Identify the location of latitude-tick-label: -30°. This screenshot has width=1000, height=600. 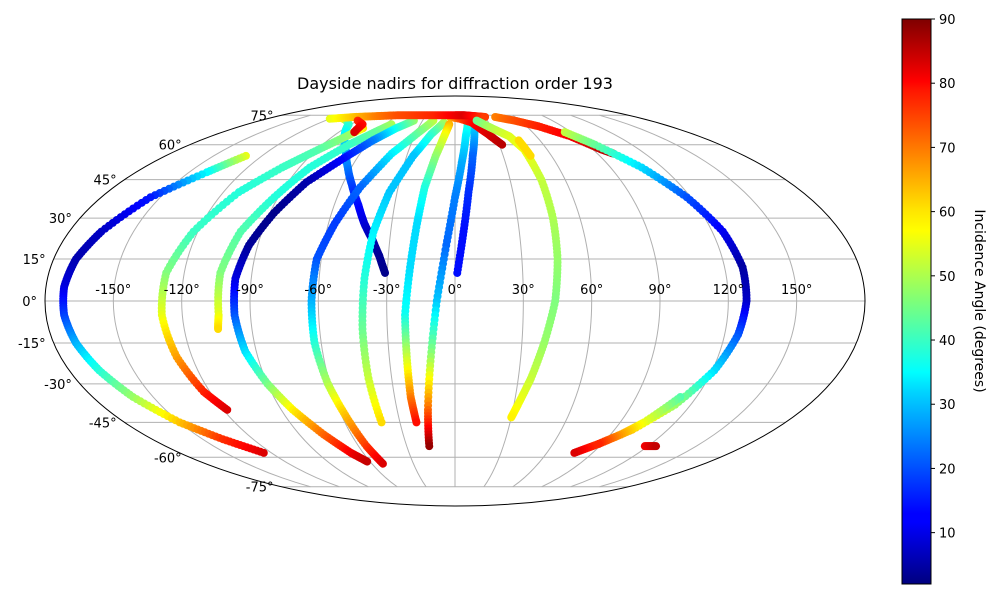
(58, 385).